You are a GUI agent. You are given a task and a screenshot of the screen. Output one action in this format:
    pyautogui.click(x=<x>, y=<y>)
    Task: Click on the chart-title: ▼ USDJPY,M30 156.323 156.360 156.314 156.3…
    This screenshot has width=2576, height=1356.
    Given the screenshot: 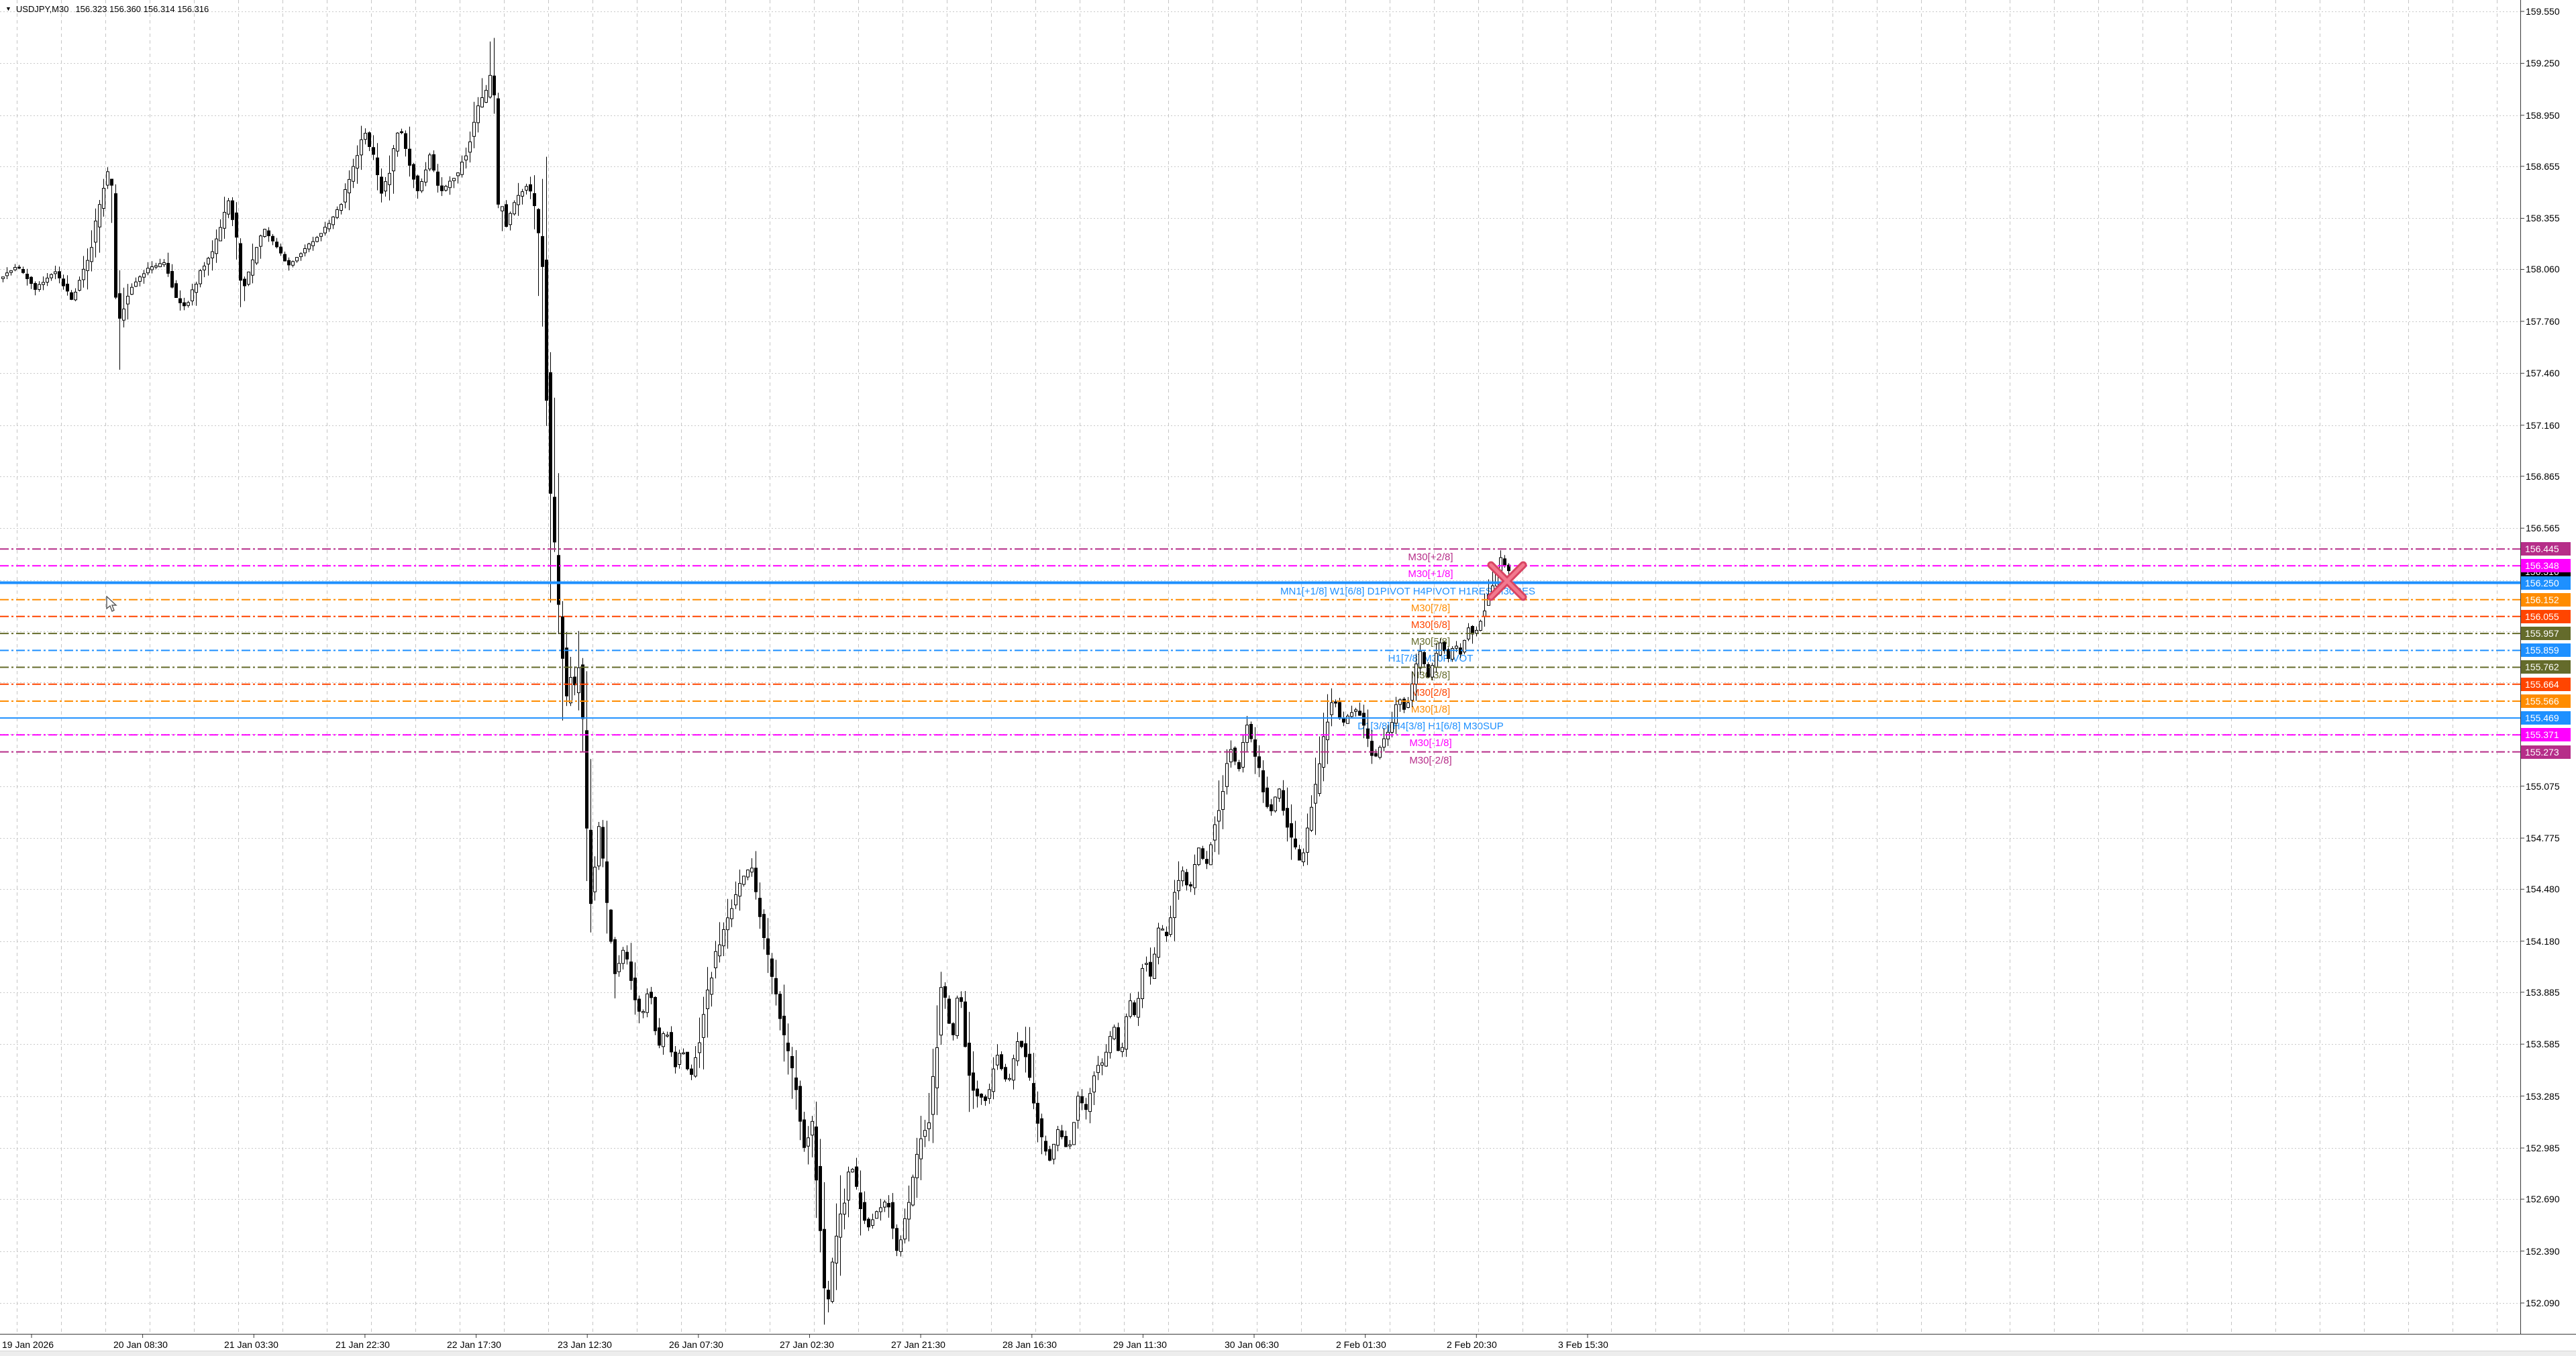 What is the action you would take?
    pyautogui.click(x=107, y=9)
    